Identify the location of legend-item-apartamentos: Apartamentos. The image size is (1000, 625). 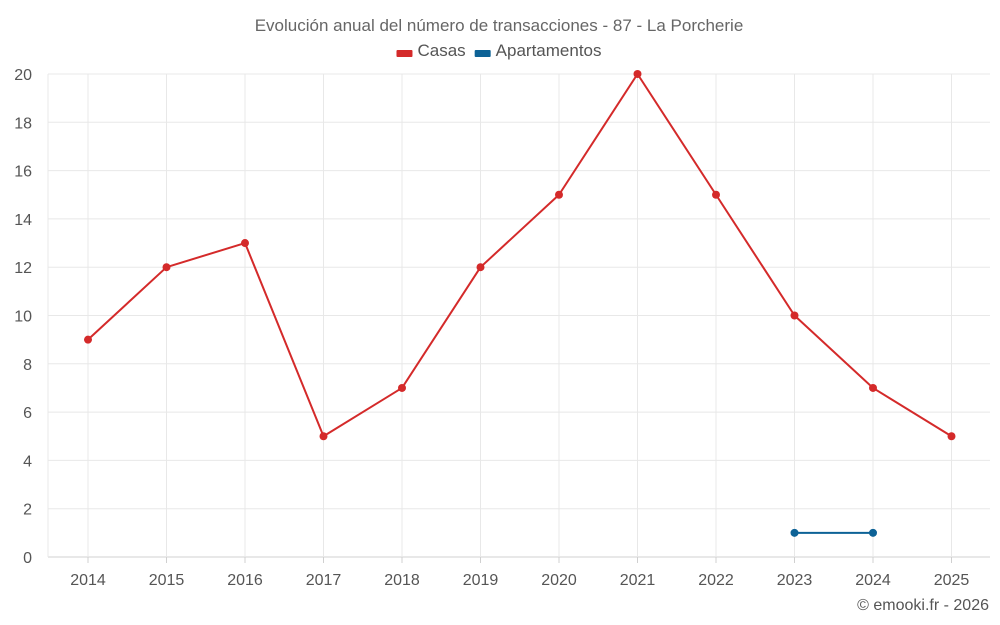
(538, 50).